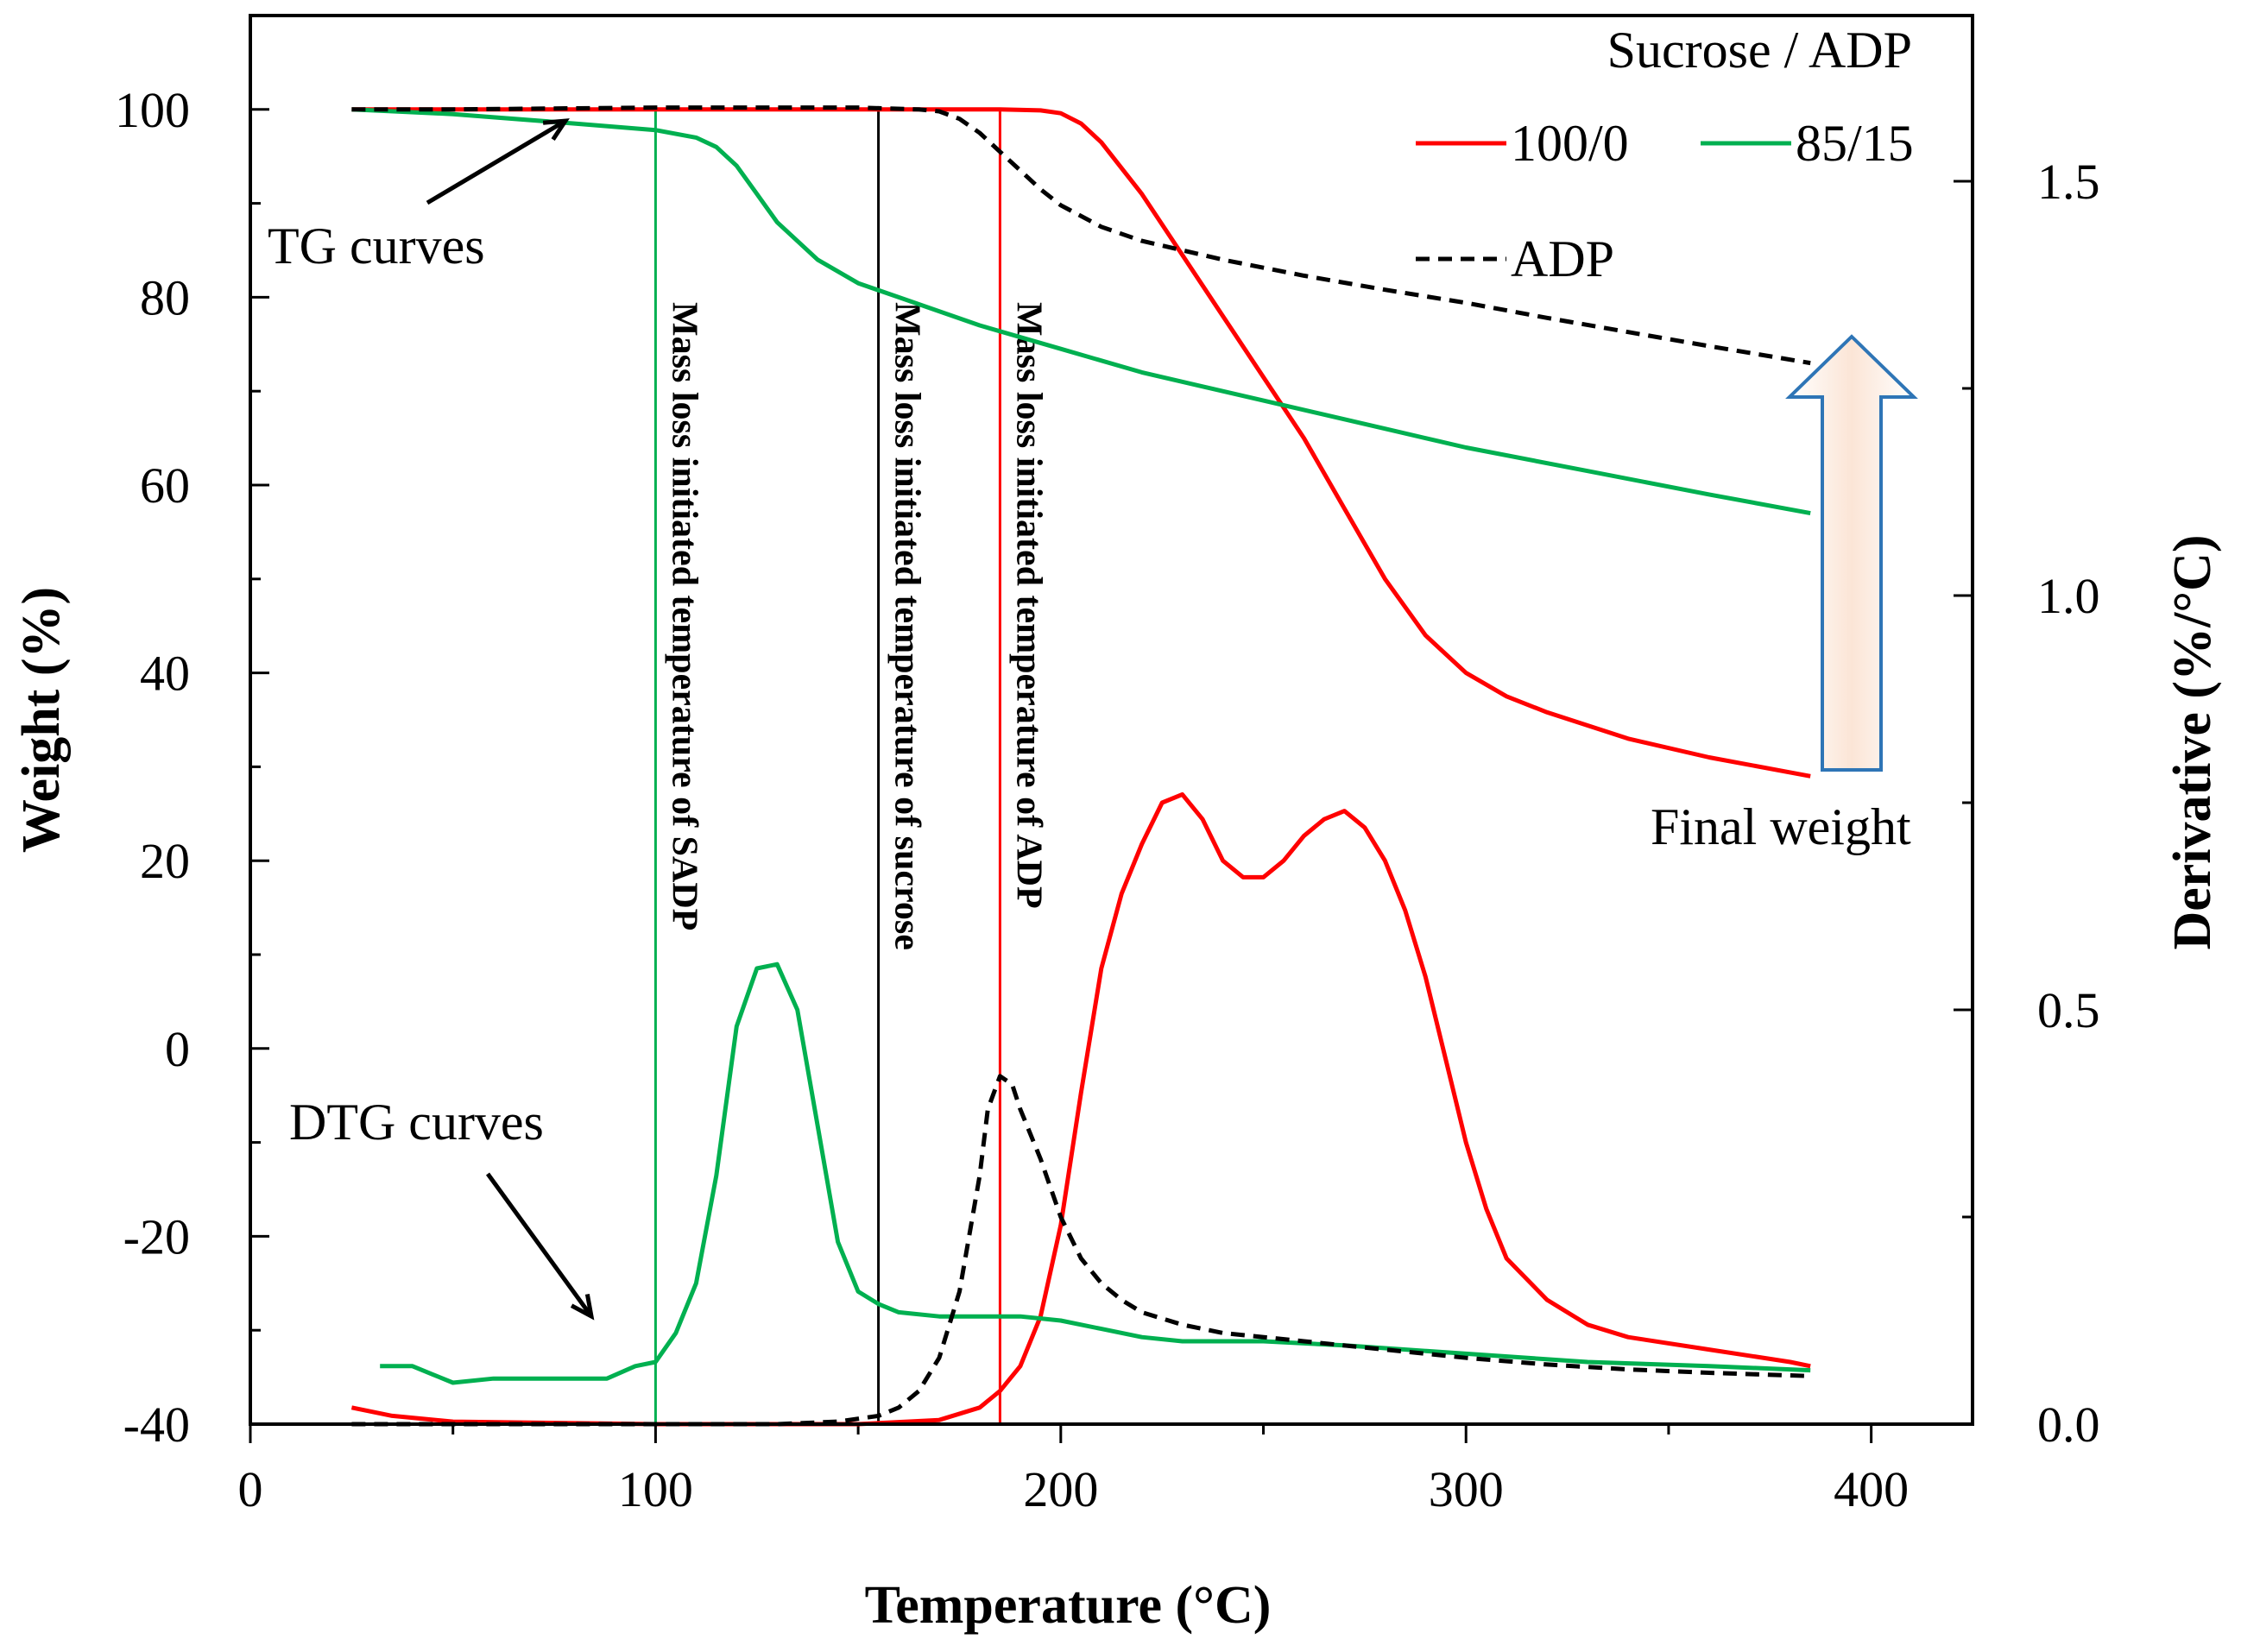 Image resolution: width=2241 pixels, height=1652 pixels. I want to click on x-tick-label: 300, so click(1466, 1489).